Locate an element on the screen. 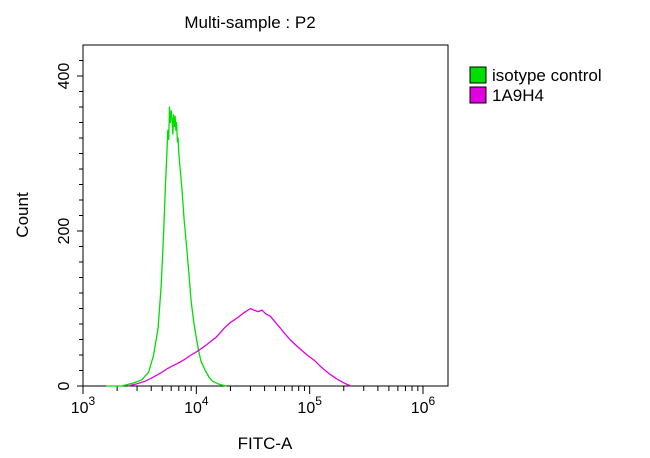 This screenshot has height=458, width=650. x-tick-label: 10³ is located at coordinates (83, 405).